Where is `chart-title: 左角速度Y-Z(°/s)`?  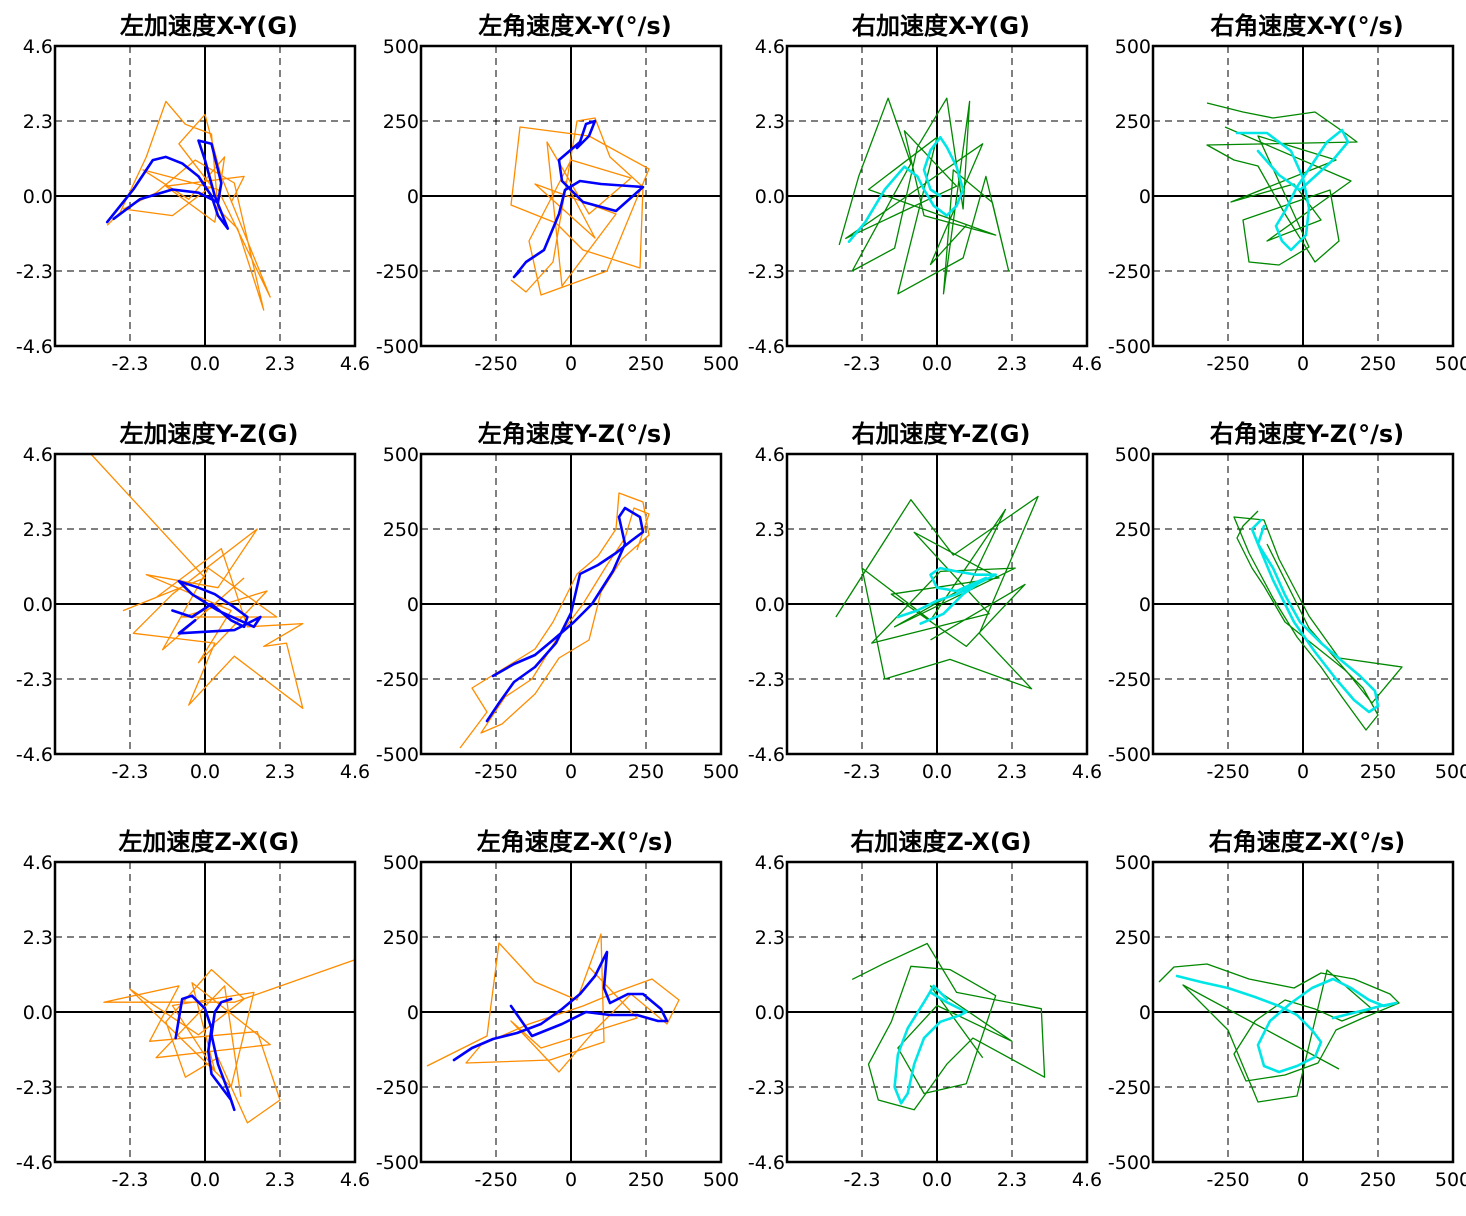
chart-title: 左角速度Y-Z(°/s) is located at coordinates (575, 434).